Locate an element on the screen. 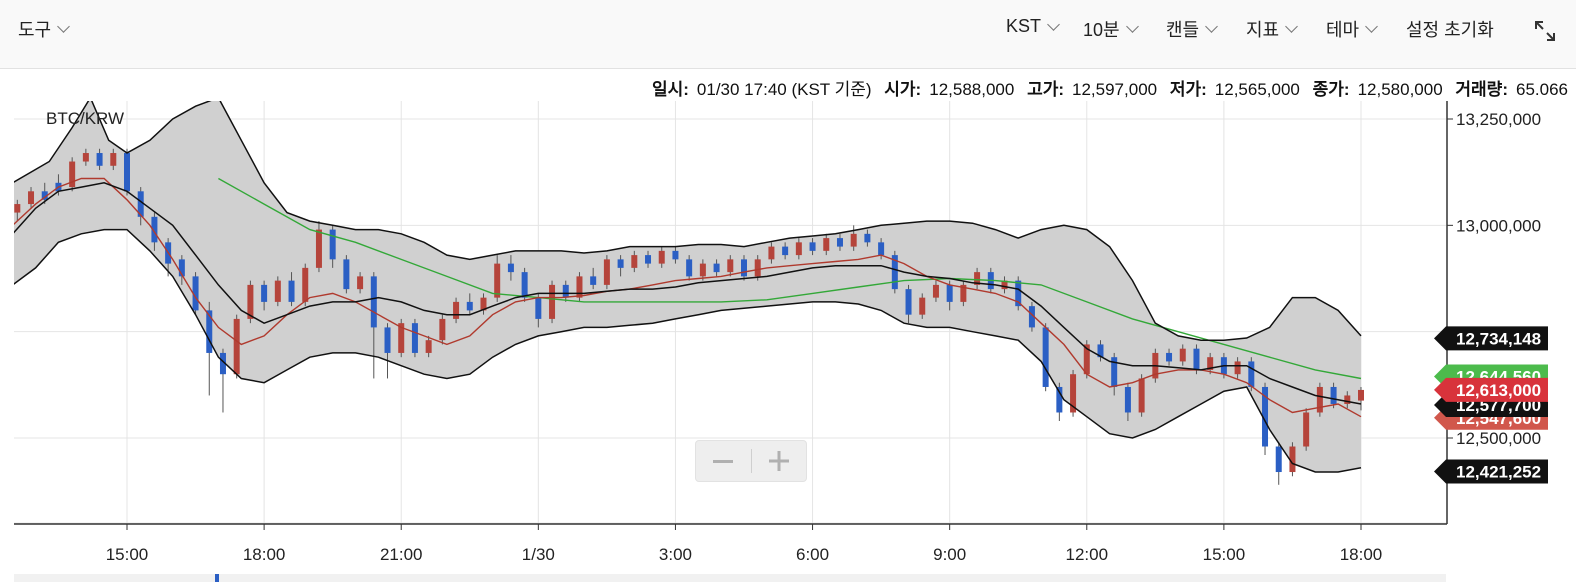 This screenshot has height=582, width=1576. y-tick-label: 12,500,000 is located at coordinates (1498, 438).